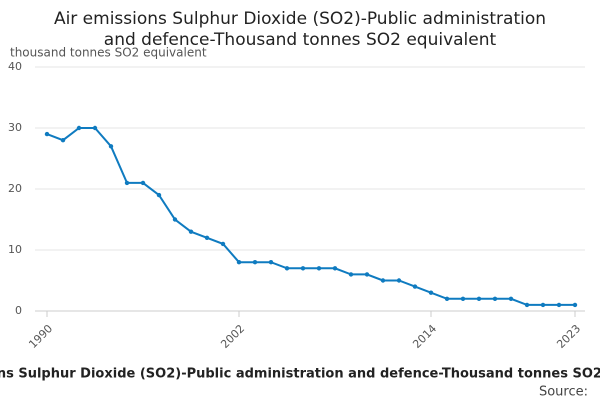 The height and width of the screenshot is (400, 600). I want to click on y-tick-label: 30, so click(15, 127).